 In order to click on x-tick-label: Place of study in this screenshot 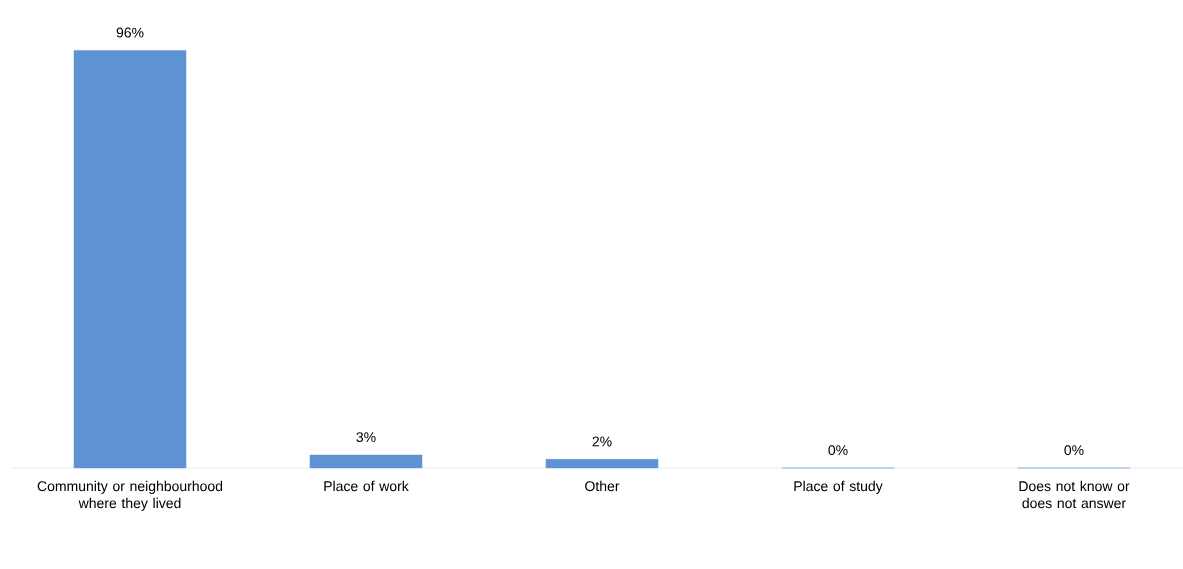, I will do `click(838, 487)`.